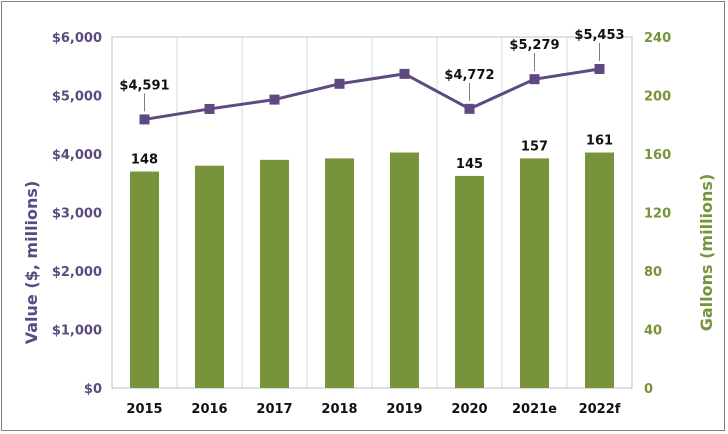 This screenshot has width=728, height=434. Describe the element at coordinates (77, 331) in the screenshot. I see `y-tick-label-left: $1,000` at that location.